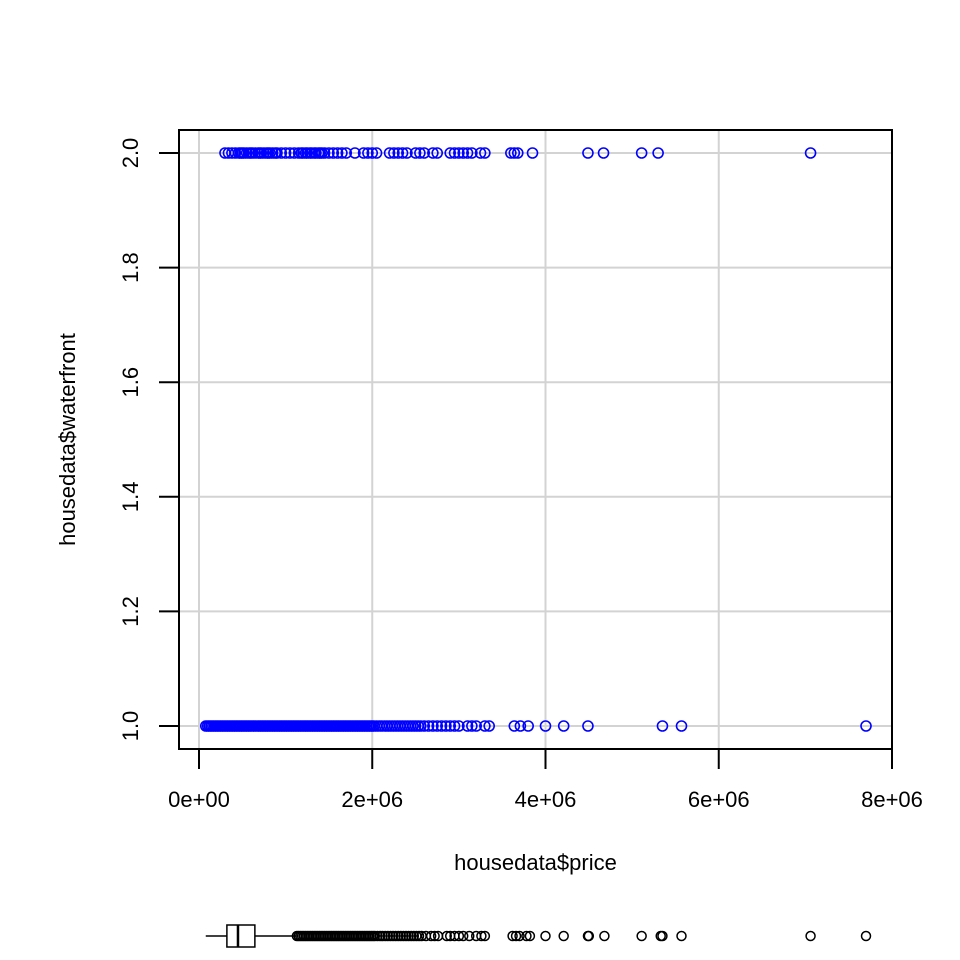 The image size is (960, 960). What do you see at coordinates (372, 799) in the screenshot?
I see `x-tick-label: 2e+06` at bounding box center [372, 799].